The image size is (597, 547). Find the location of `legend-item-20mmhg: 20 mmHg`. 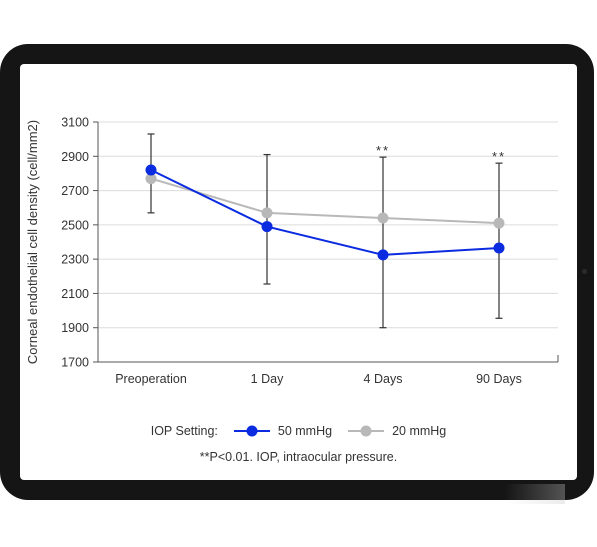

legend-item-20mmhg: 20 mmHg is located at coordinates (396, 431).